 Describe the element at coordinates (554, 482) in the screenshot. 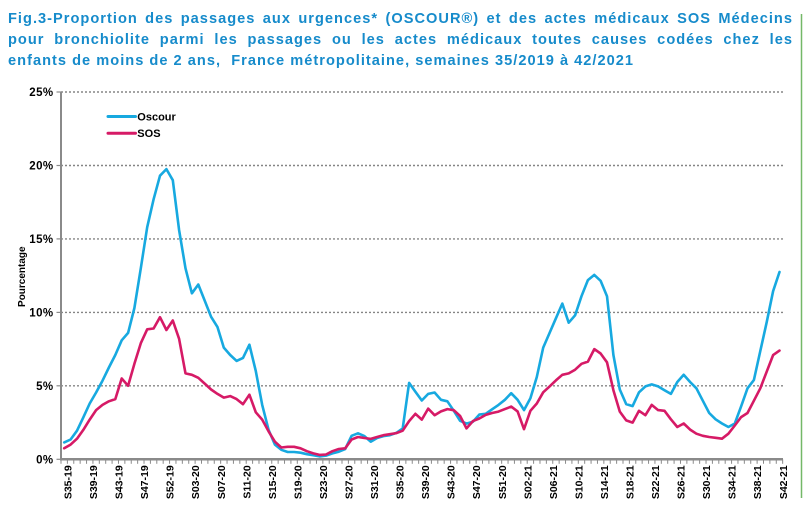

I see `svg-text: S06-21` at that location.